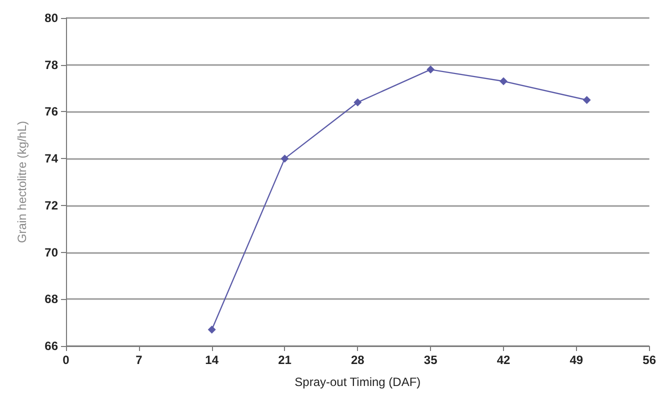  Describe the element at coordinates (649, 360) in the screenshot. I see `x-tick-label: 56` at that location.